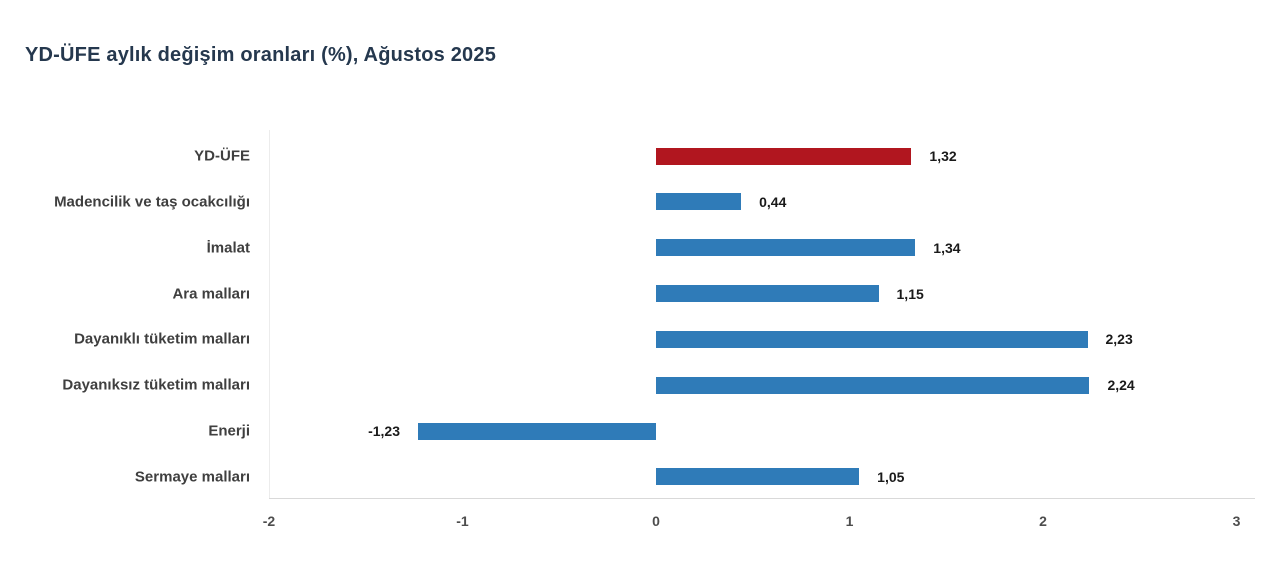 This screenshot has height=571, width=1280. I want to click on x-axis-tick-label: 3, so click(1236, 521).